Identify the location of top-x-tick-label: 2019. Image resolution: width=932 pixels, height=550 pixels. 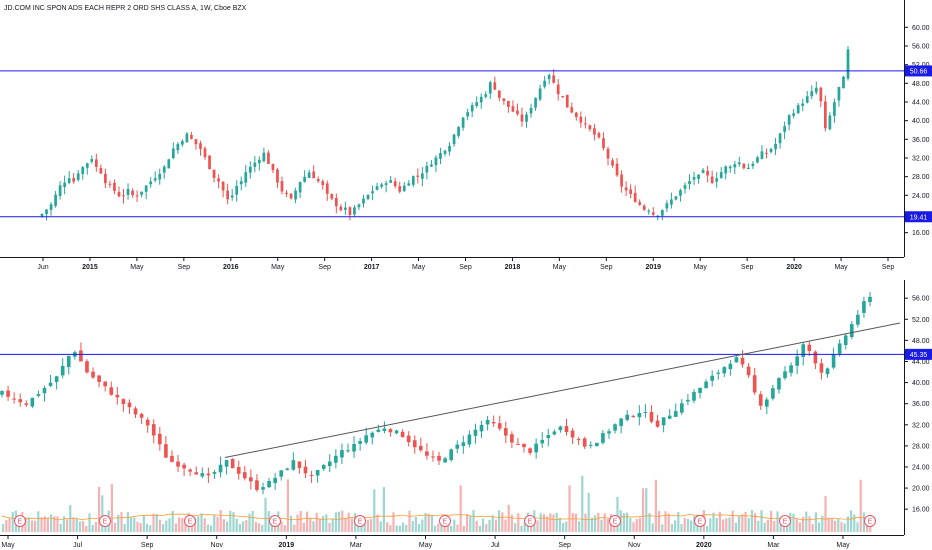
(653, 267).